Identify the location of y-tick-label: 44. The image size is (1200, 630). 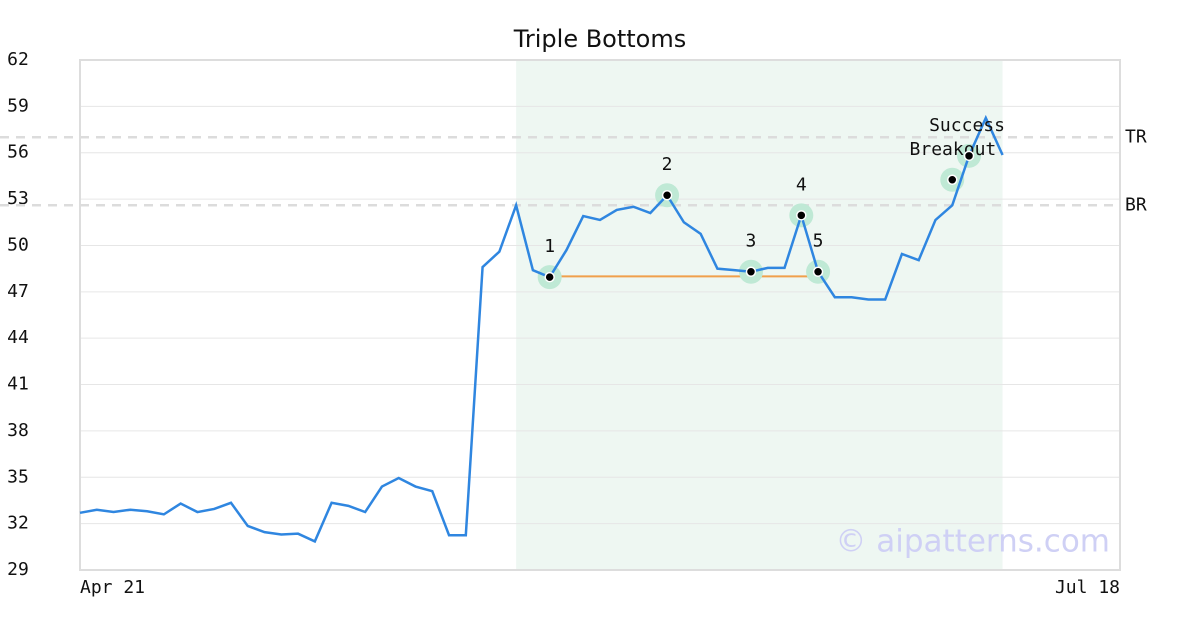
(18, 337).